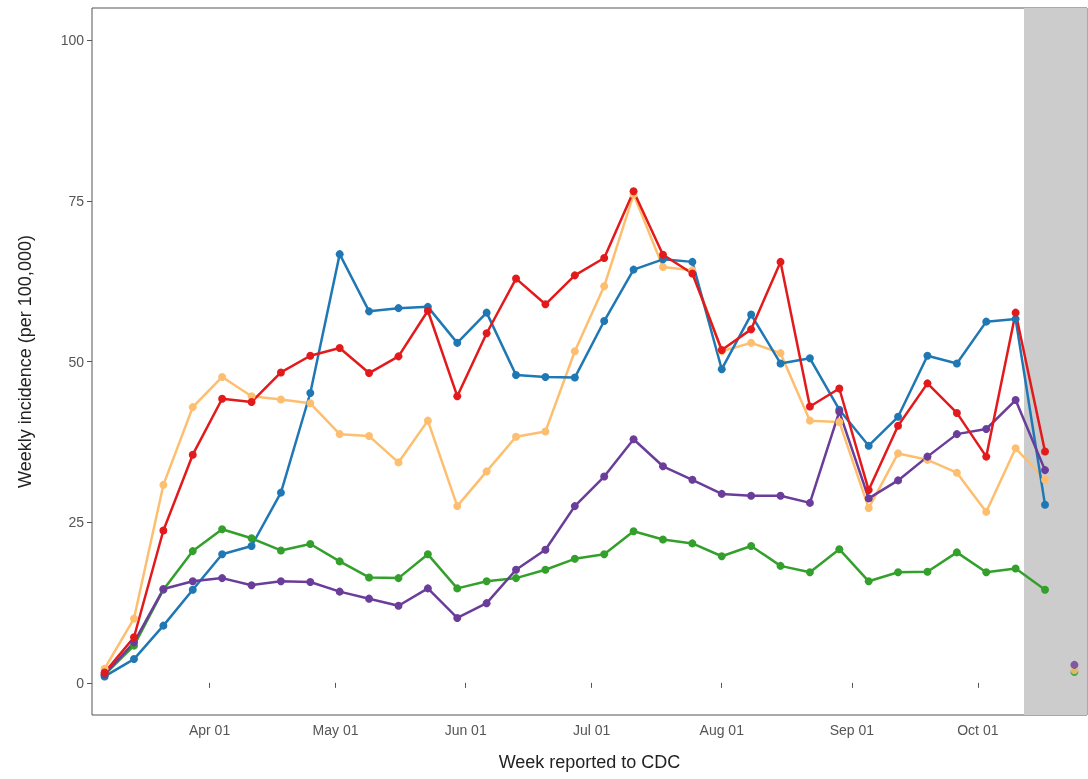  I want to click on y-axis-title: Weekly incidence (per 100,000), so click(25, 361).